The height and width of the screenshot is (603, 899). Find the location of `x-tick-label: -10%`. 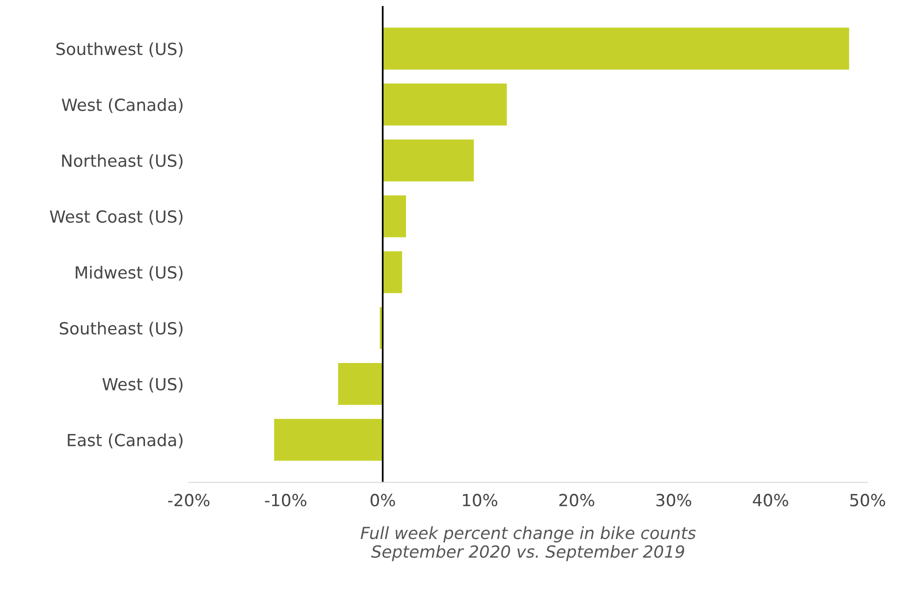

x-tick-label: -10% is located at coordinates (285, 500).